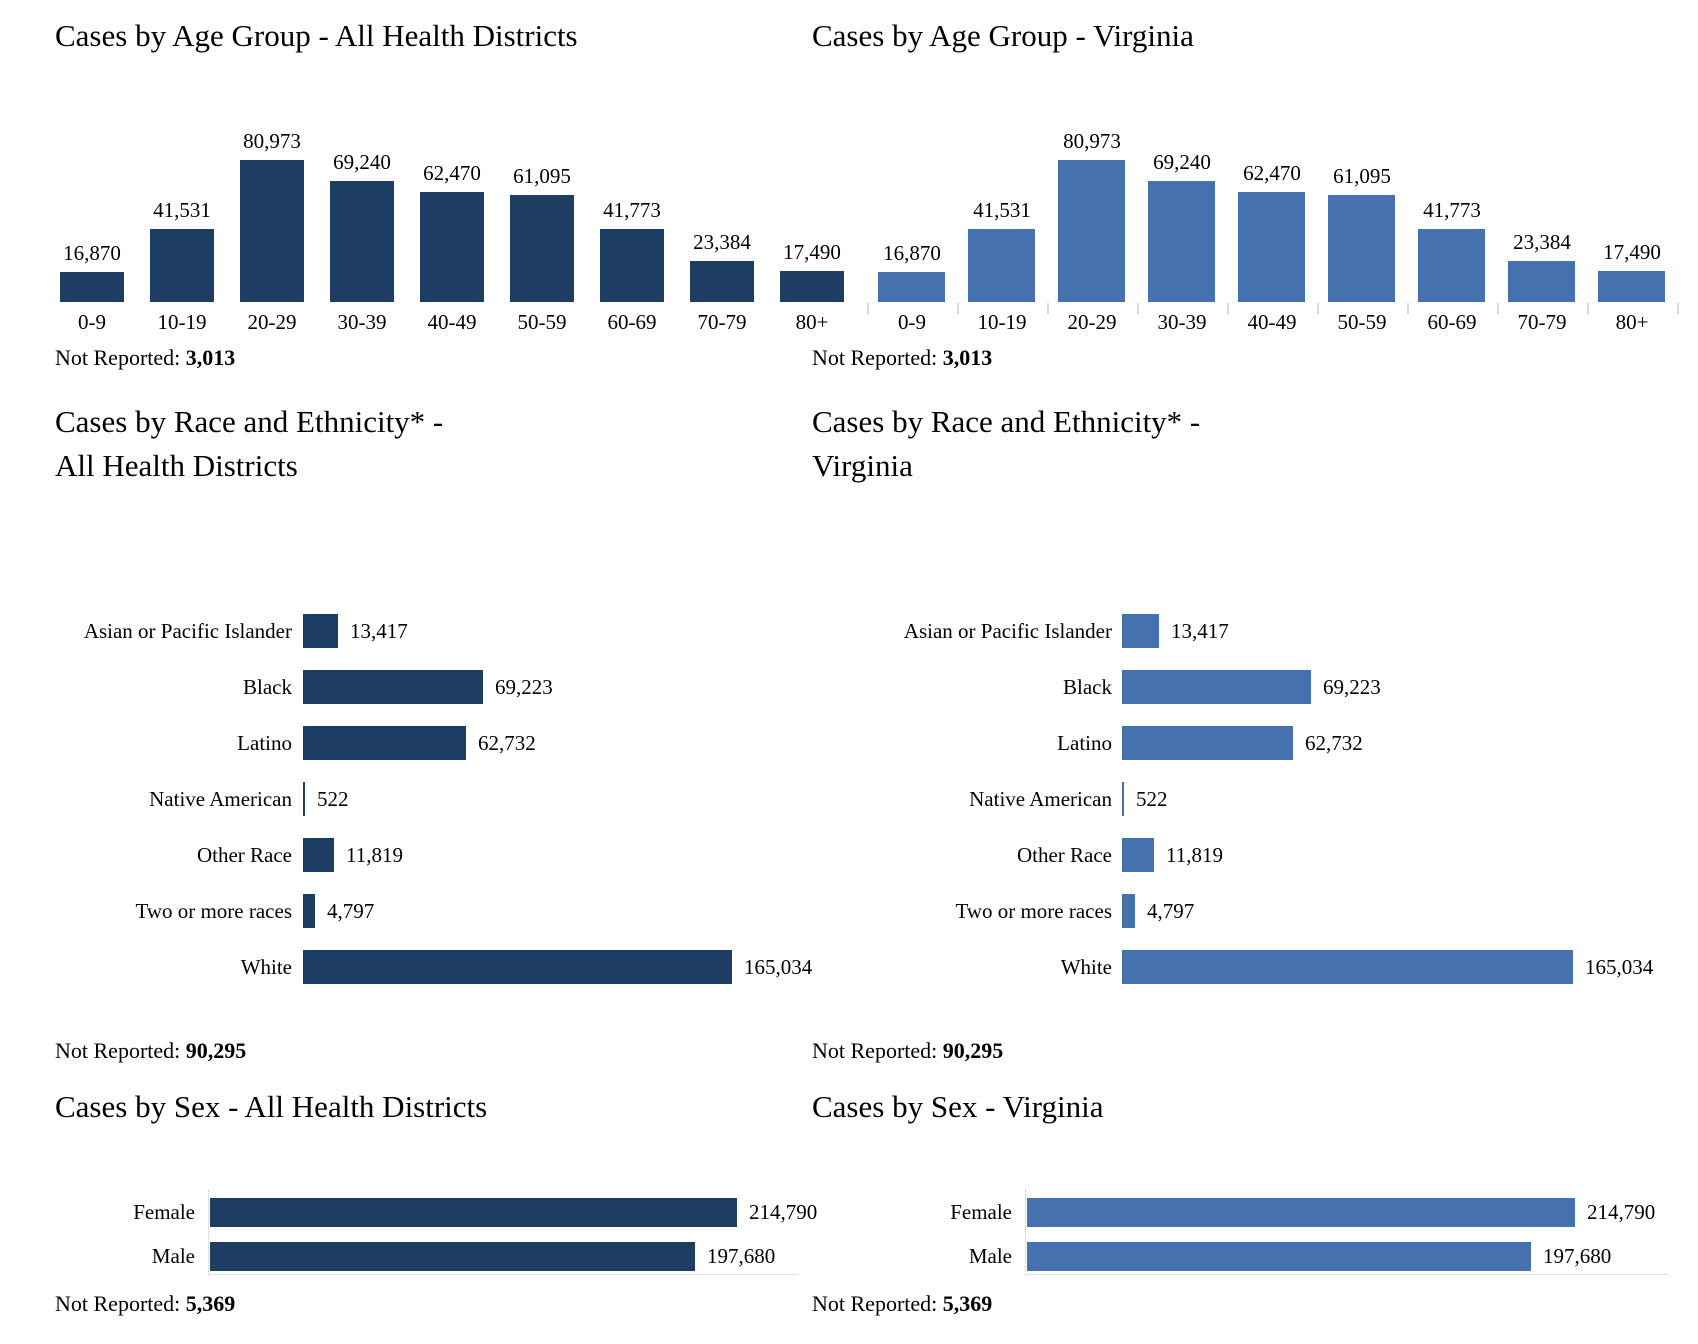  I want to click on axis-category-label: 40-49, so click(1272, 322).